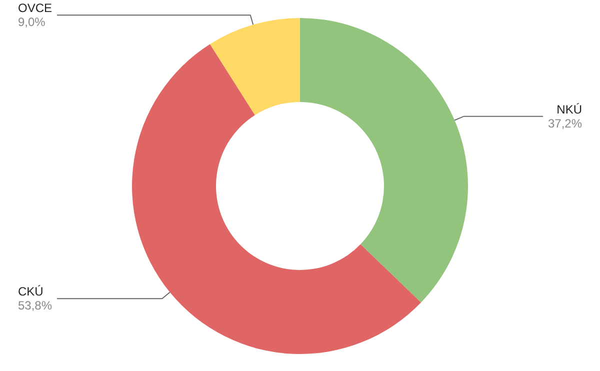 The height and width of the screenshot is (371, 600). Describe the element at coordinates (31, 291) in the screenshot. I see `slice-label: CKÚ` at that location.